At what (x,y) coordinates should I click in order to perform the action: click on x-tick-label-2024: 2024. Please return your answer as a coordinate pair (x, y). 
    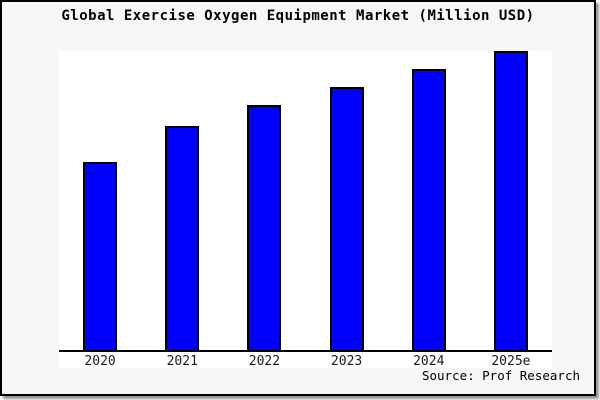
    Looking at the image, I should click on (429, 361).